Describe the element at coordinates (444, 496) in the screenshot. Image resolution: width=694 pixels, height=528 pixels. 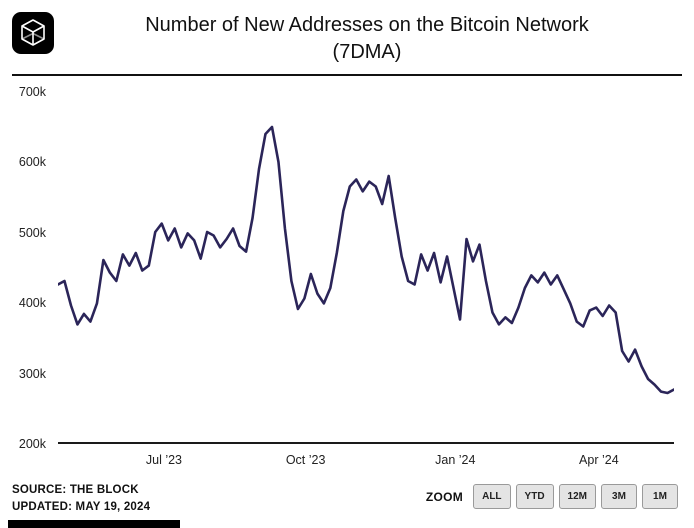
I see `zoom-label: ZOOM` at that location.